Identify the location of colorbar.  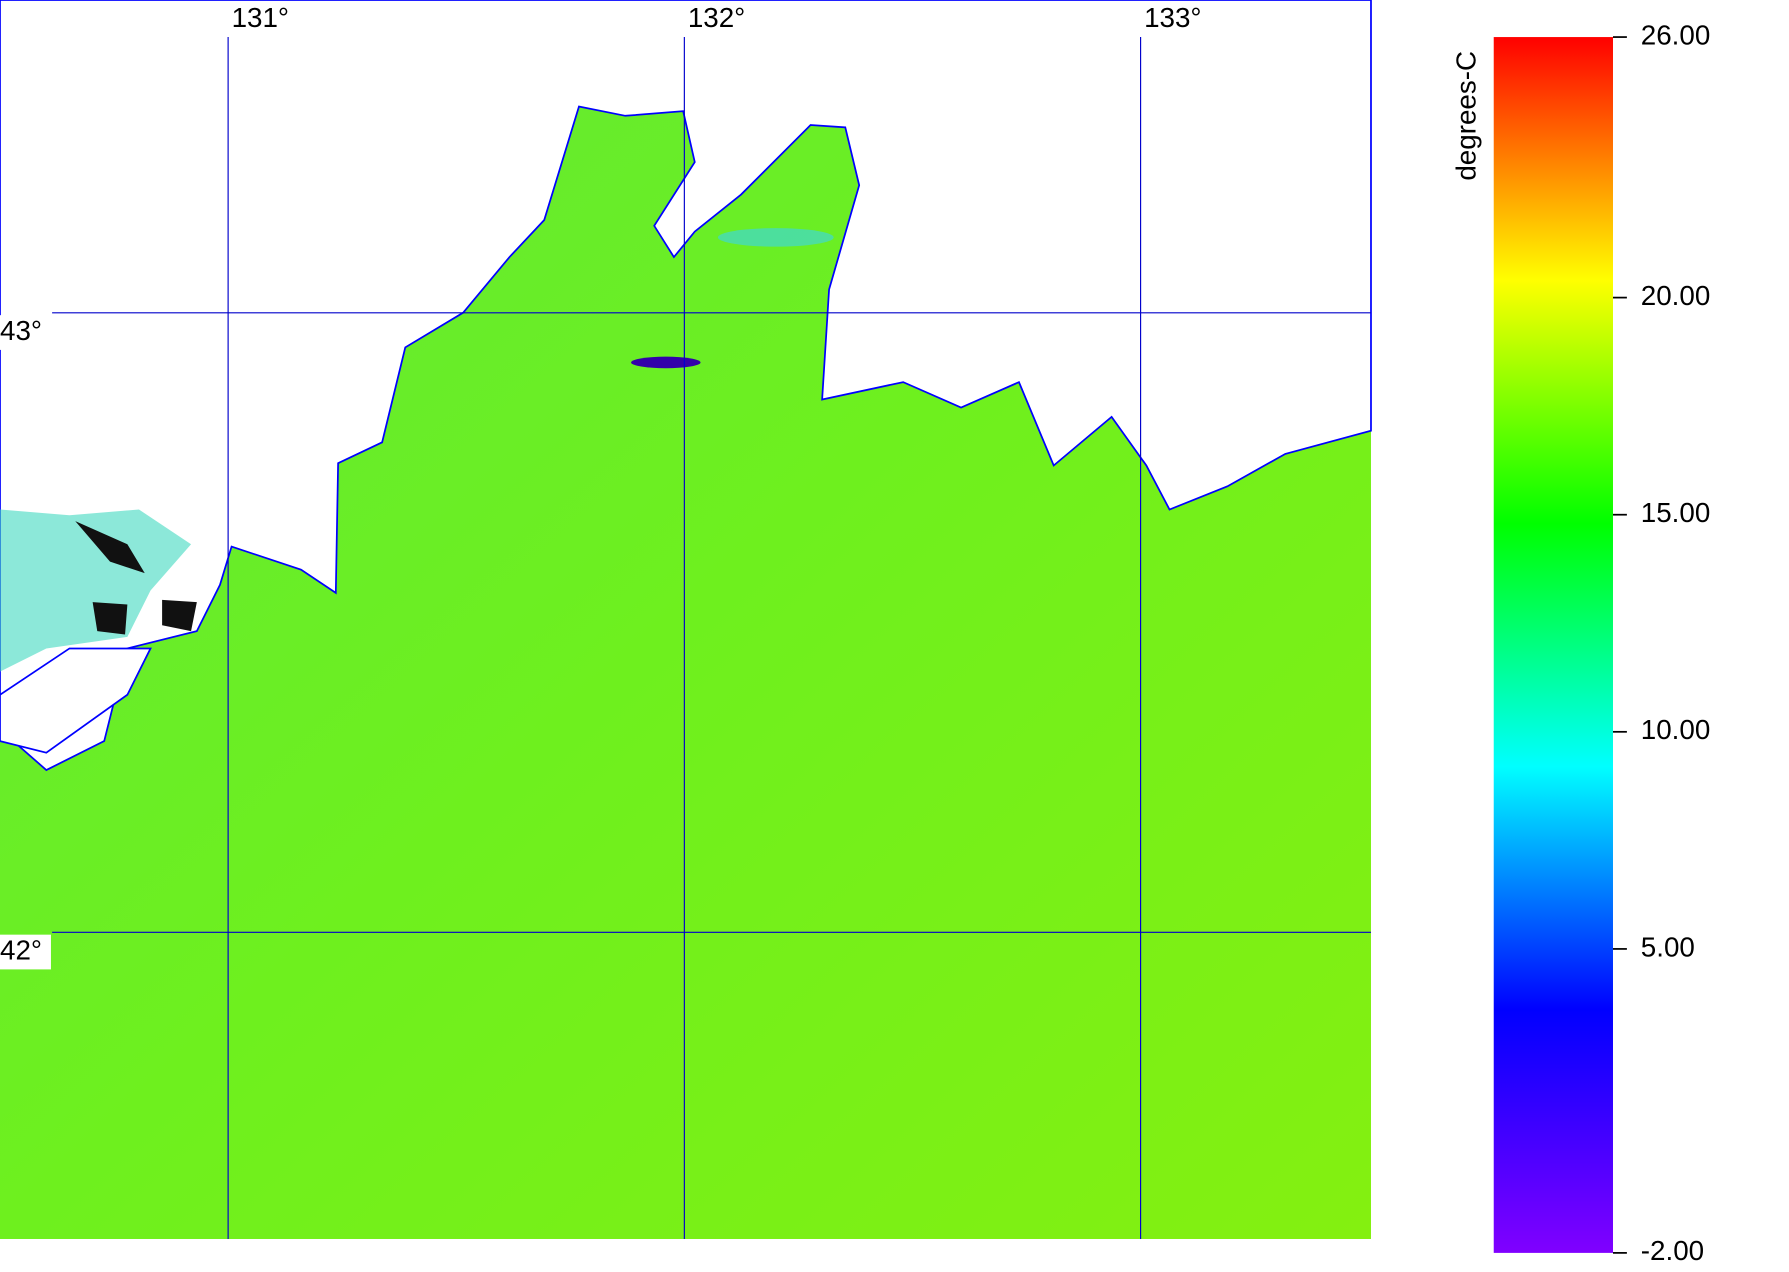
(1553, 645).